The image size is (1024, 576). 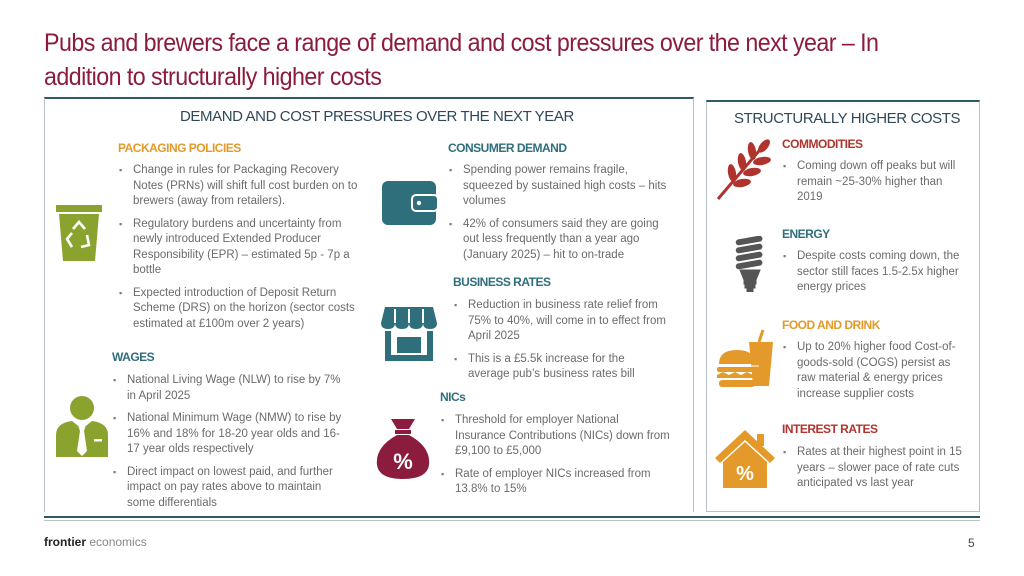 I want to click on consumer-demand-heading: CONSUMER DEMAND, so click(x=507, y=148).